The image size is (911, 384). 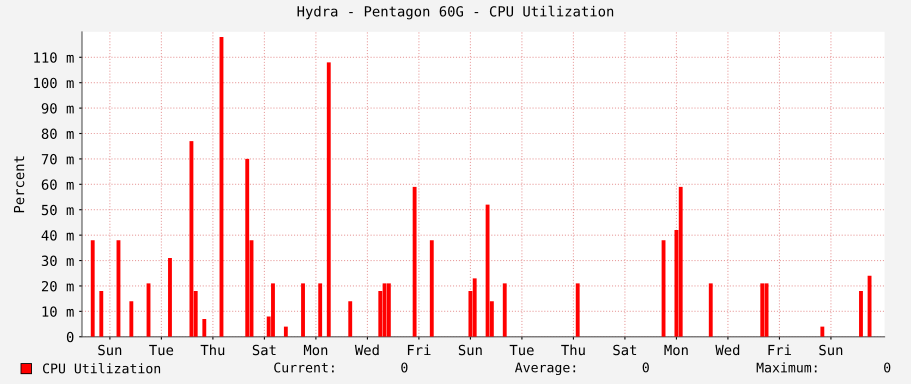 What do you see at coordinates (70, 337) in the screenshot?
I see `y-tick-label: 0` at bounding box center [70, 337].